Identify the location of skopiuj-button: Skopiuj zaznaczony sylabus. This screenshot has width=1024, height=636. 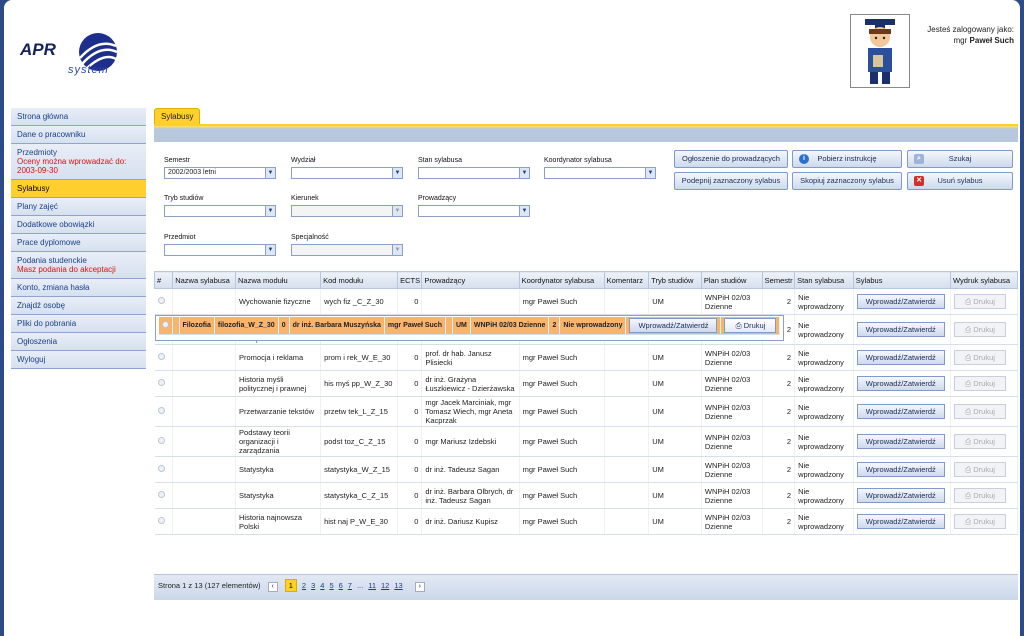
(847, 181).